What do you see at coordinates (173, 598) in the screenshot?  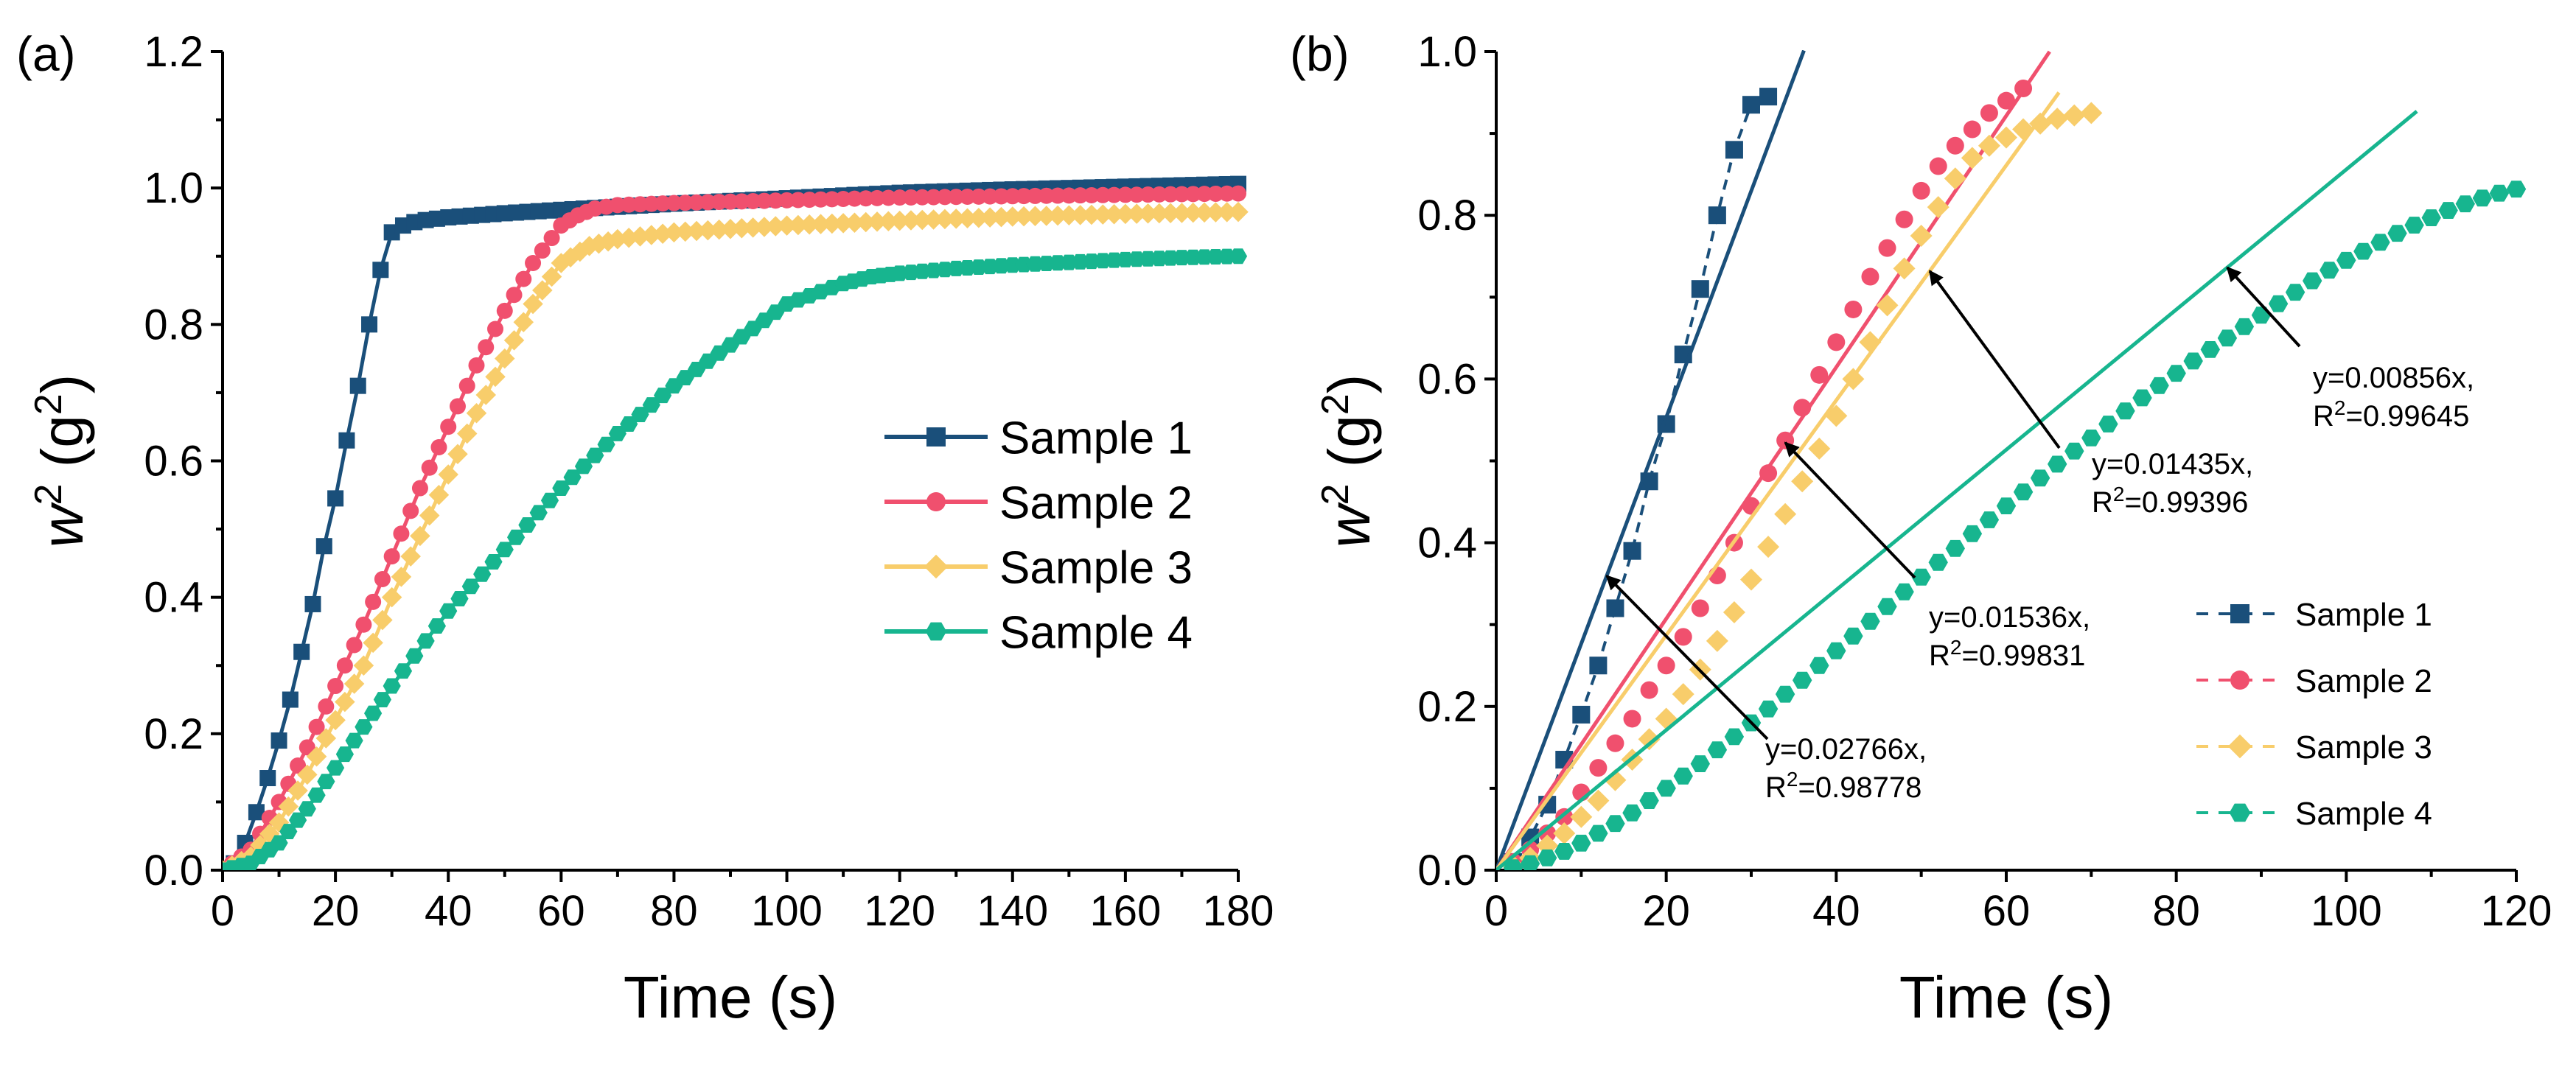 I see `y-tick-label: 0.4` at bounding box center [173, 598].